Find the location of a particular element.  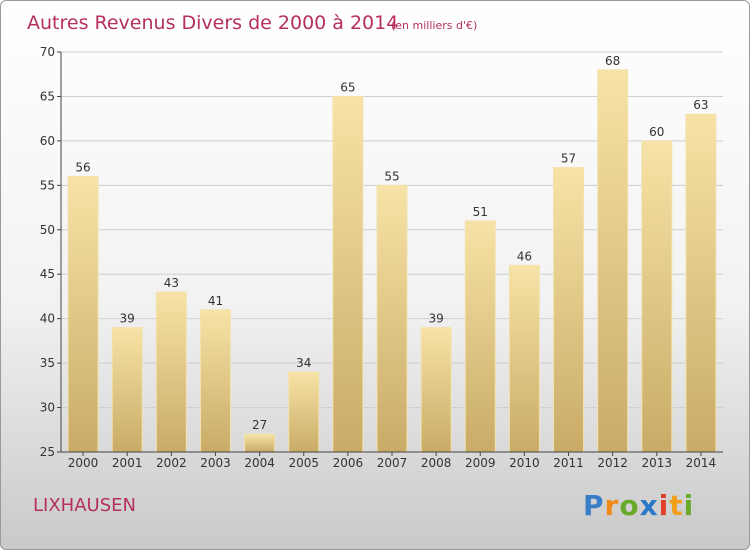

bar-value-label: 46 is located at coordinates (524, 256).